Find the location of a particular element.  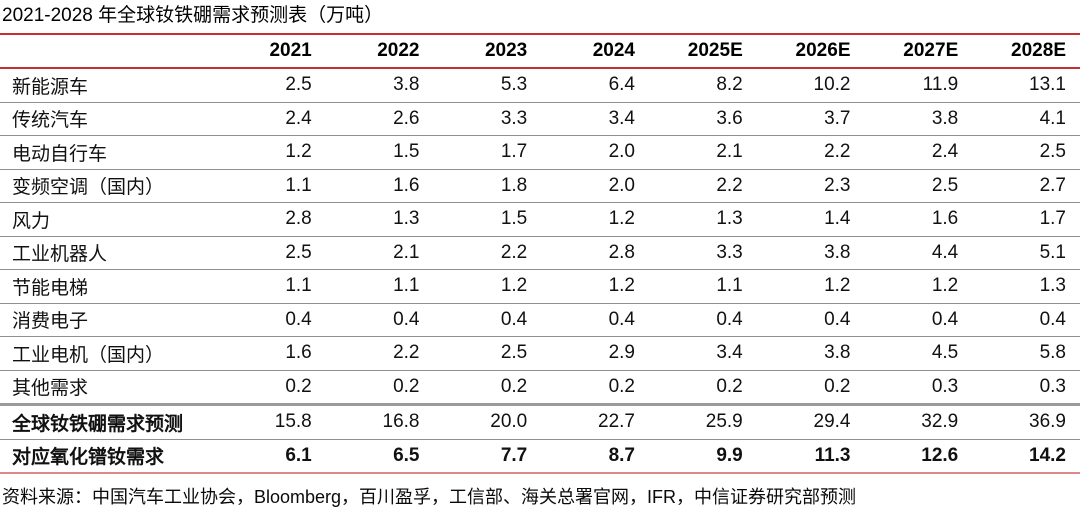

value-cell: 14.2 is located at coordinates (1047, 455).